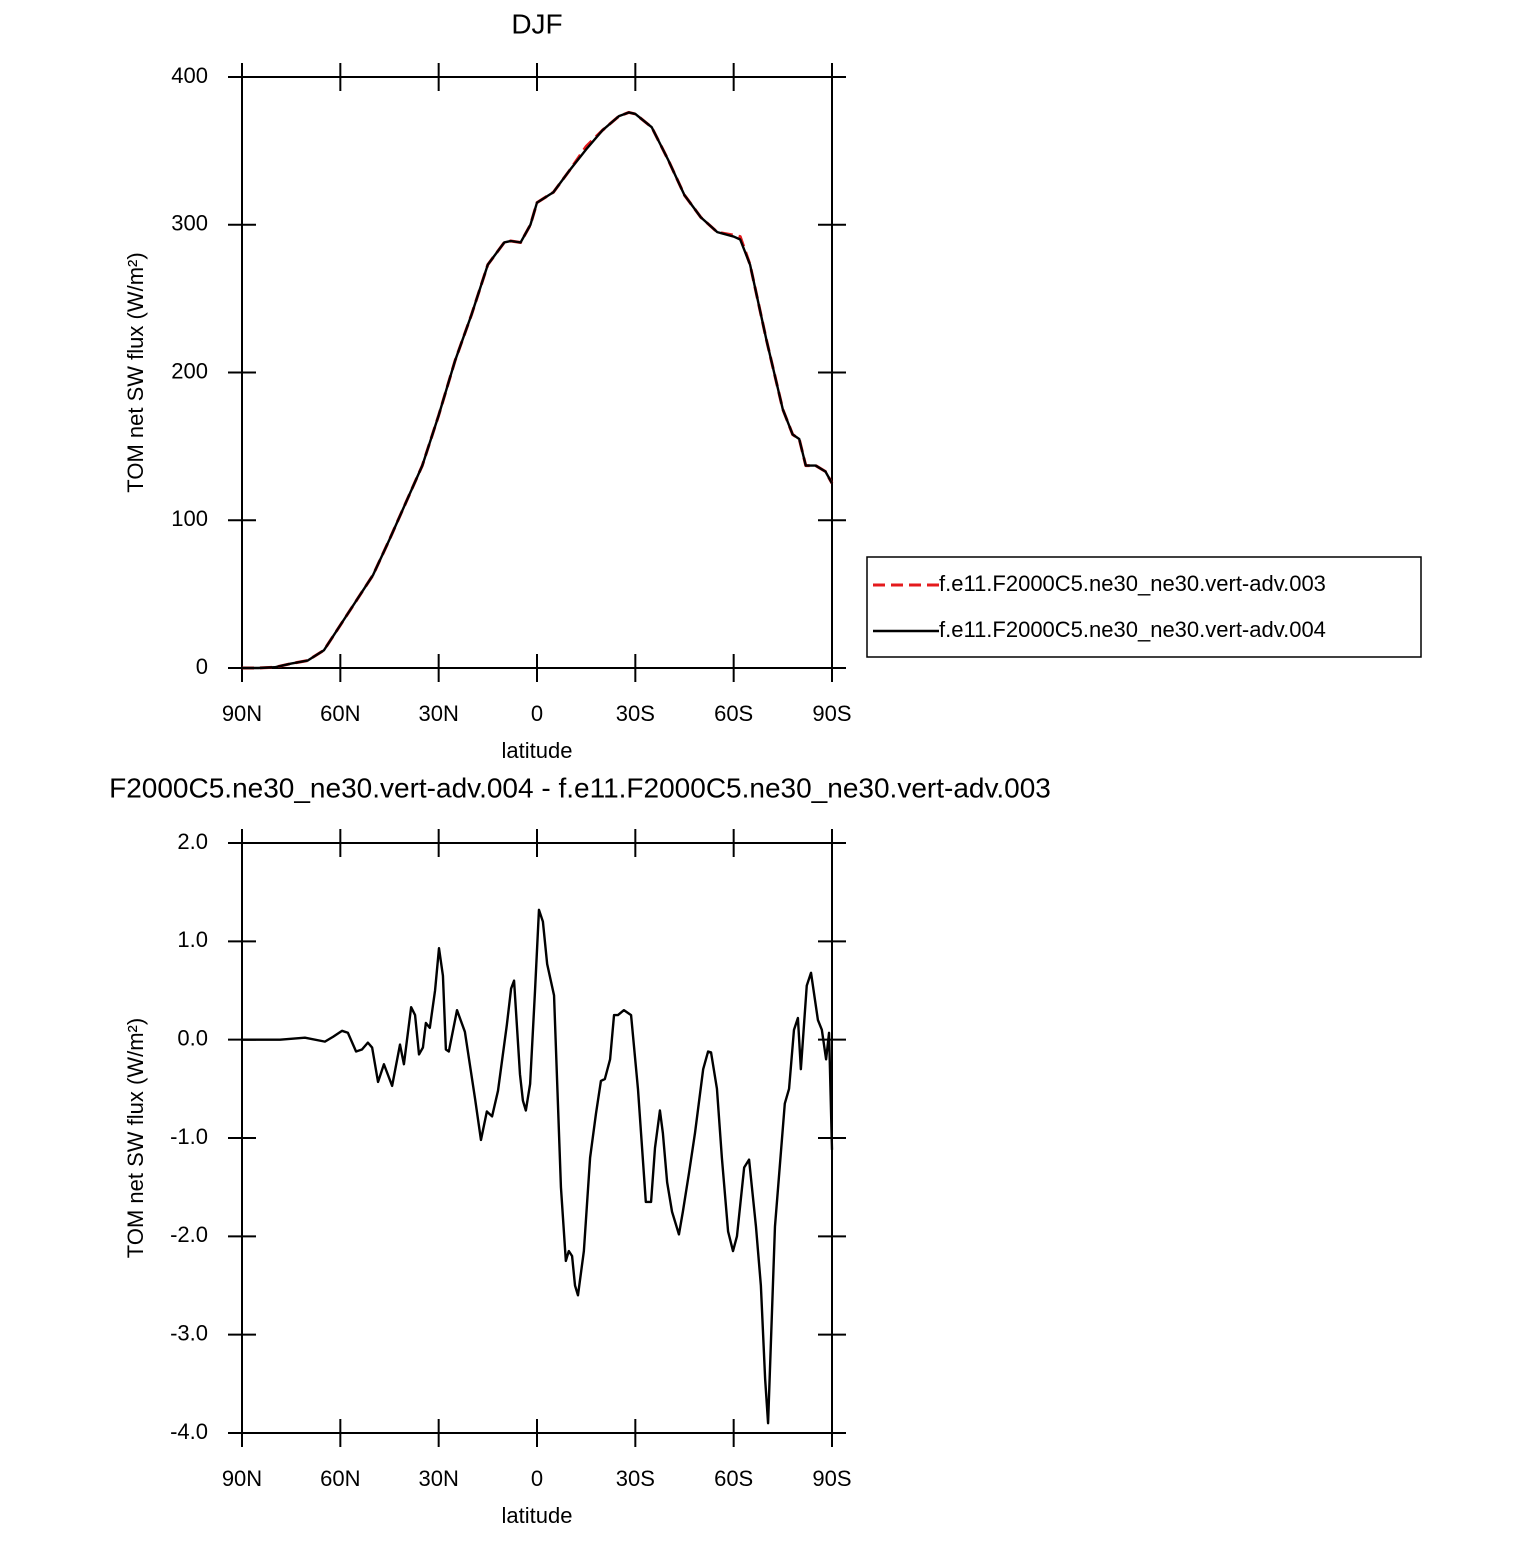 Image resolution: width=1530 pixels, height=1541 pixels. Describe the element at coordinates (1132, 629) in the screenshot. I see `legend-label: f.e11.F2000C5.ne30_ne30.vert-adv.004` at that location.